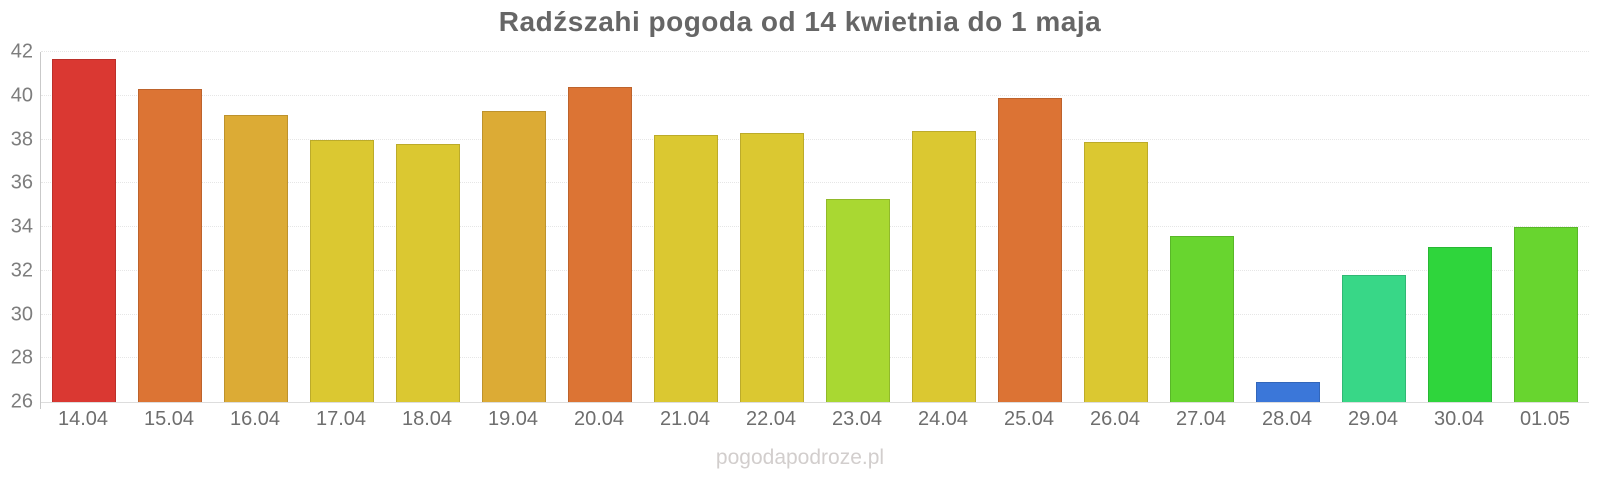  Describe the element at coordinates (513, 419) in the screenshot. I see `x-tick-label-19-04: 19.04` at that location.